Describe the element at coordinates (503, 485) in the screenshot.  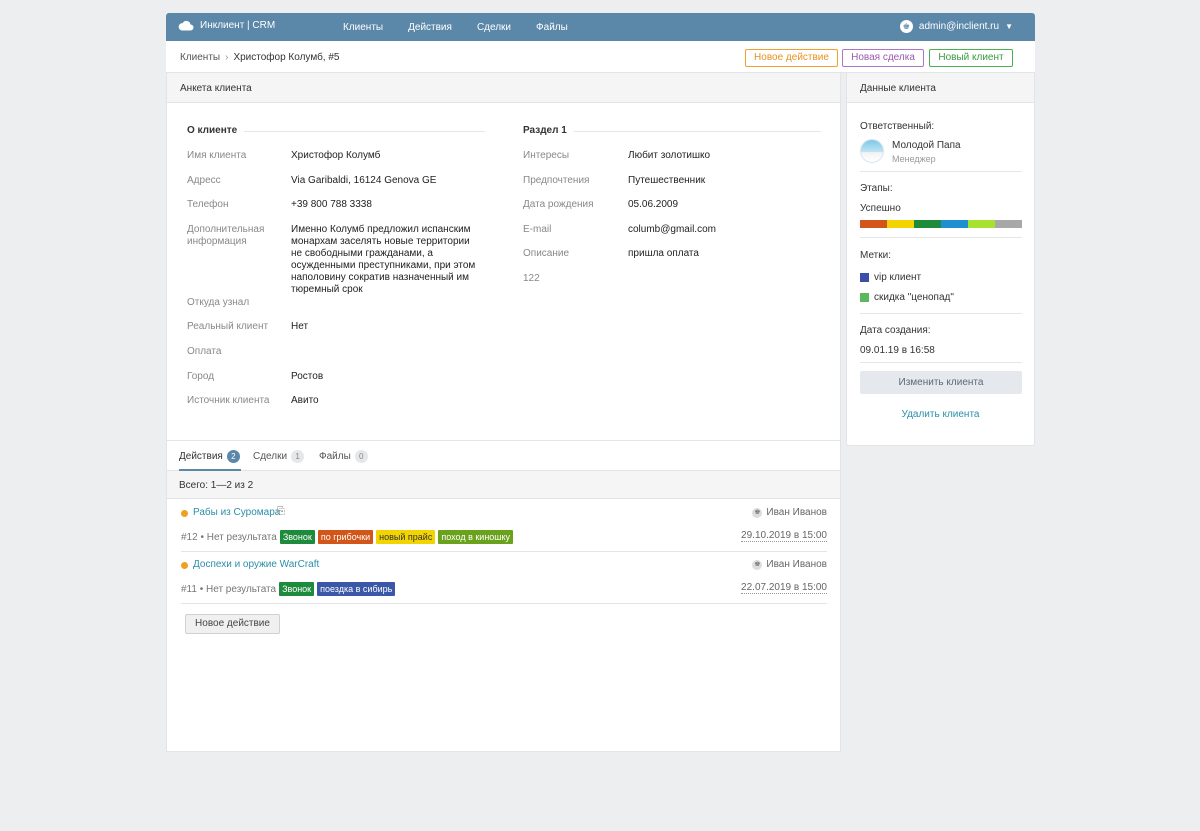
I see `total-count: Всего: 1—2 из 2` at that location.